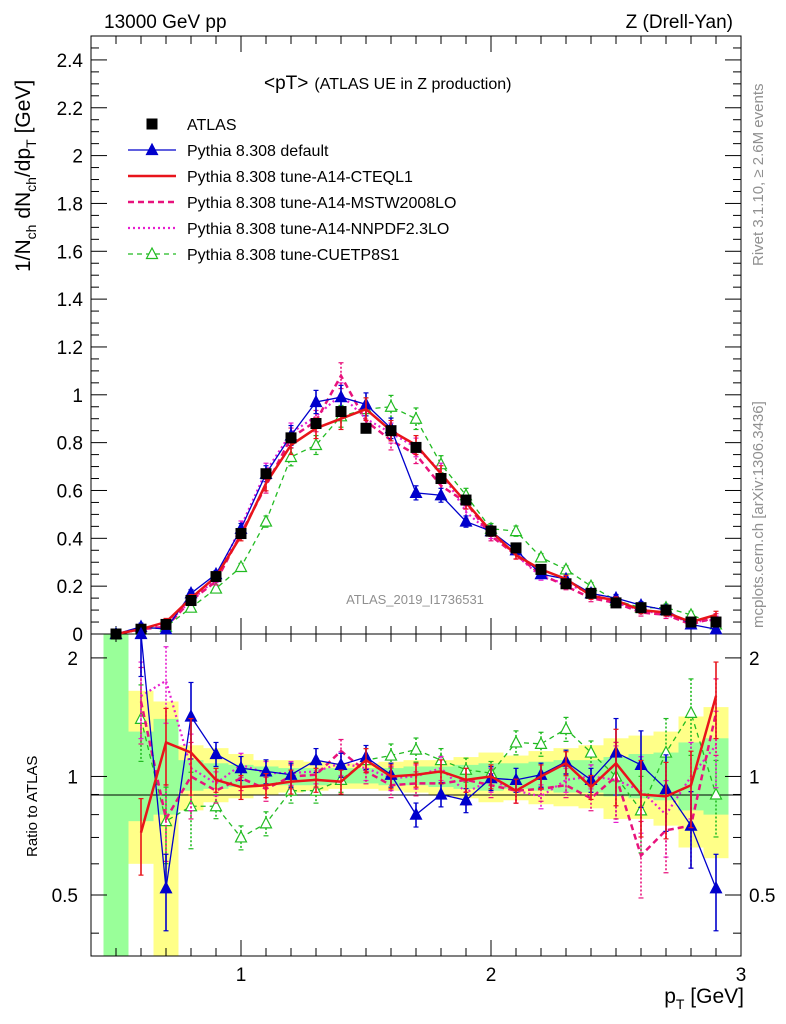 The height and width of the screenshot is (1024, 786). I want to click on main-y-tick-label: 2.2, so click(70, 109).